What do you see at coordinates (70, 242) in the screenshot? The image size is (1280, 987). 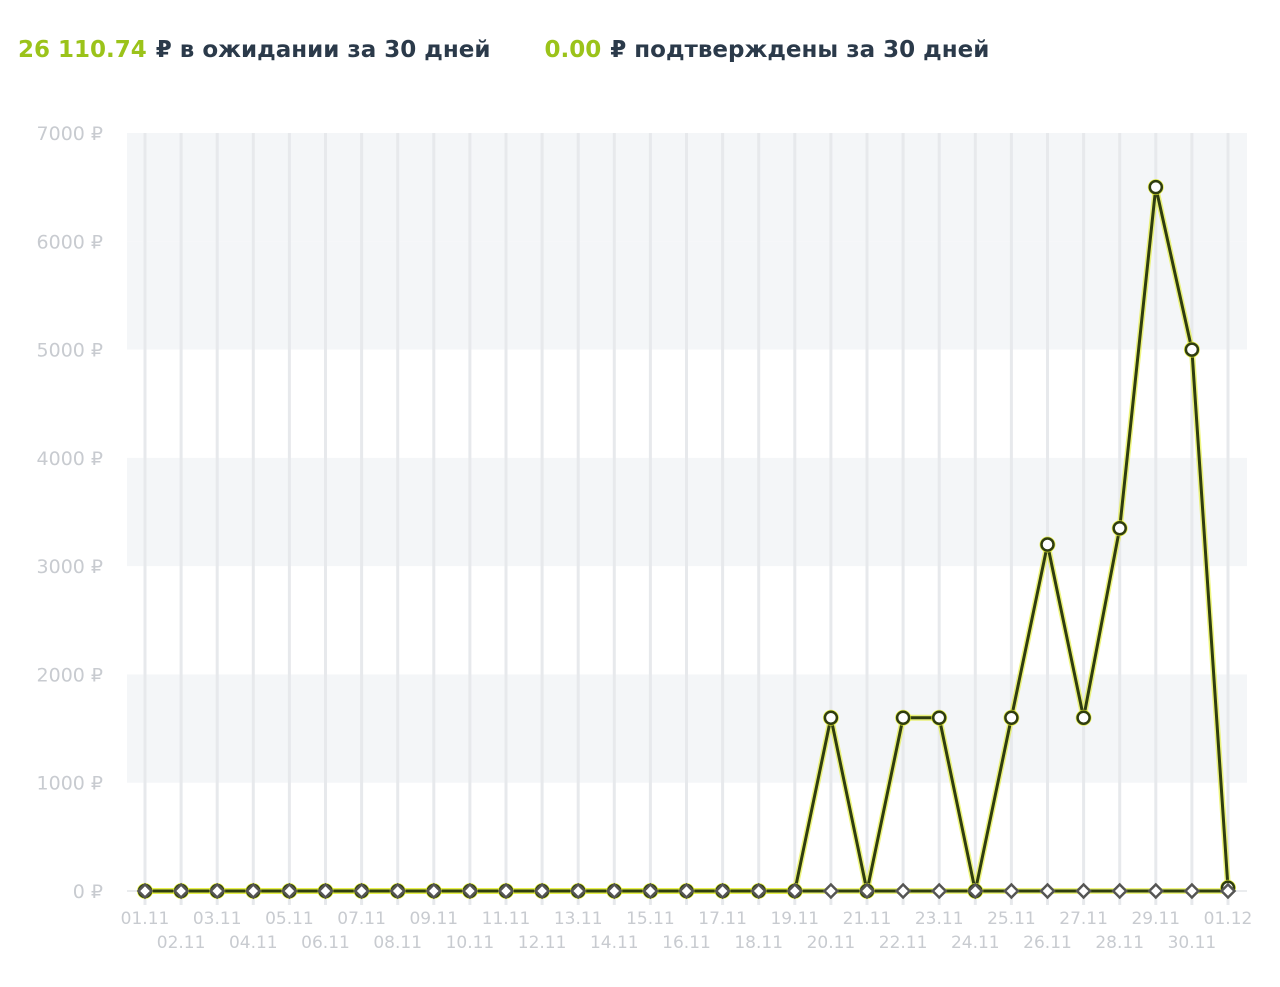 I see `y-tick-label: 6000 ₽` at bounding box center [70, 242].